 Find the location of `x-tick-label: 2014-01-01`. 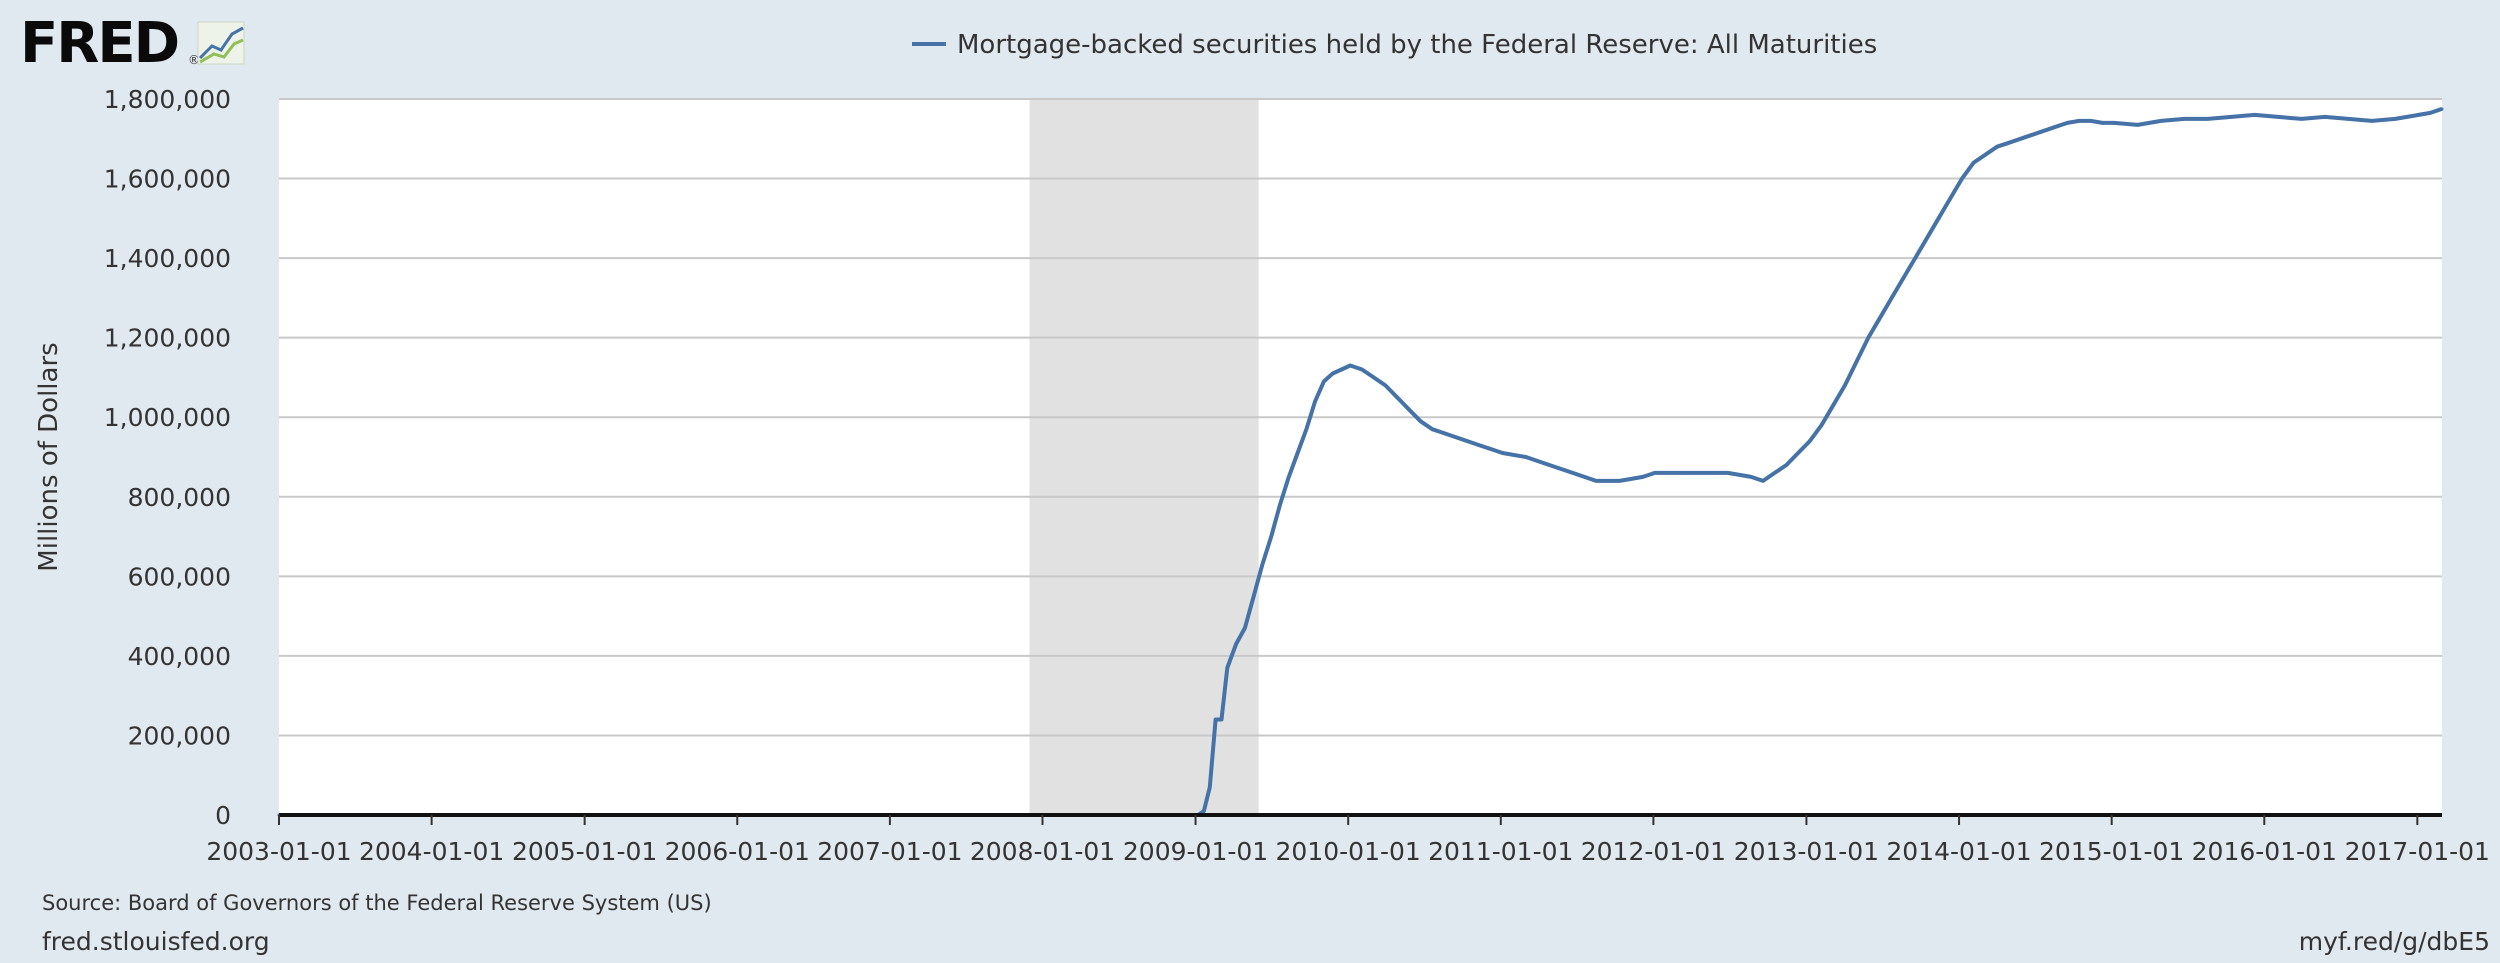

x-tick-label: 2014-01-01 is located at coordinates (1958, 851).